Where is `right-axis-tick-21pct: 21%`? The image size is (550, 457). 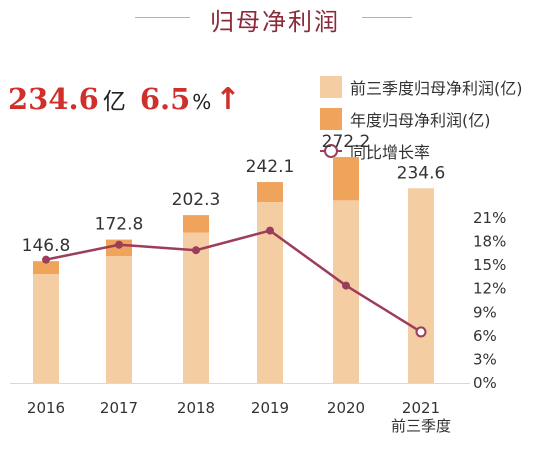 right-axis-tick-21pct: 21% is located at coordinates (489, 218).